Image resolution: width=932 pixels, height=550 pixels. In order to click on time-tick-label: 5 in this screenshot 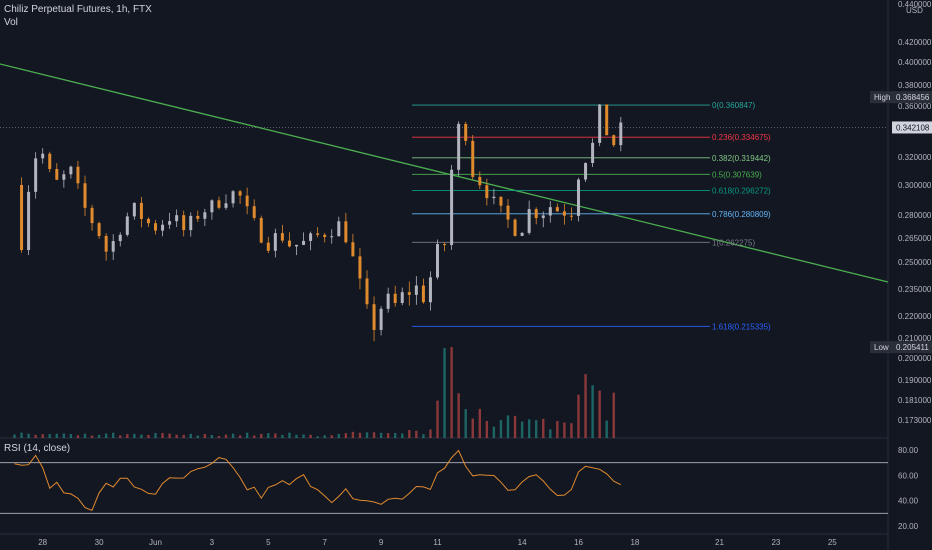, I will do `click(268, 542)`.